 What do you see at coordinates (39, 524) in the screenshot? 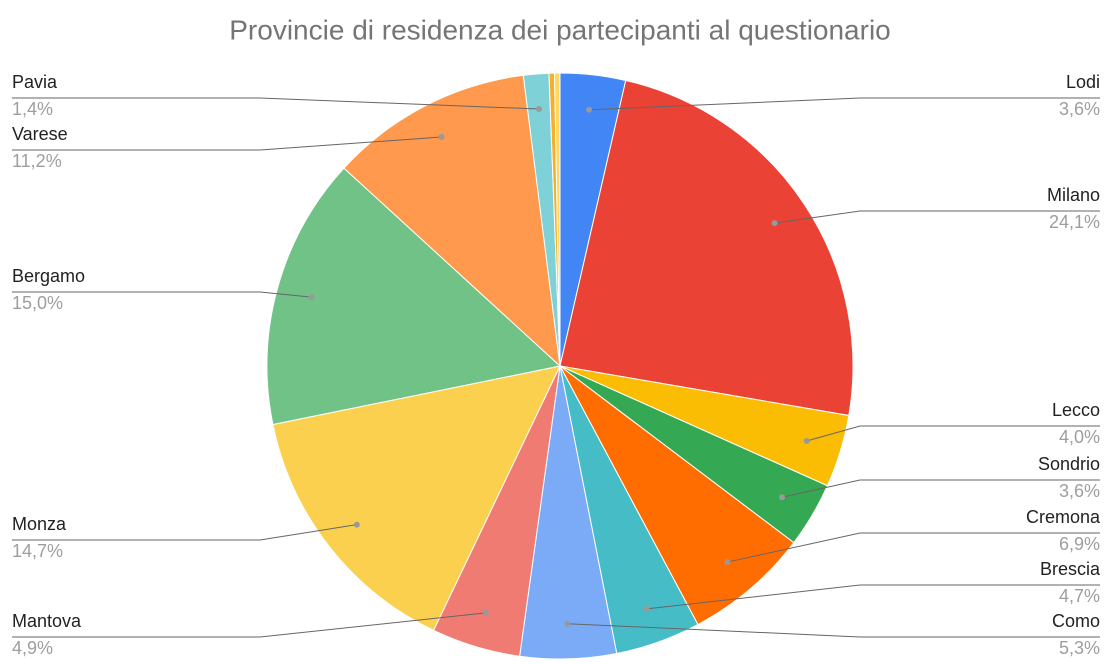
I see `slice-label: Monza` at bounding box center [39, 524].